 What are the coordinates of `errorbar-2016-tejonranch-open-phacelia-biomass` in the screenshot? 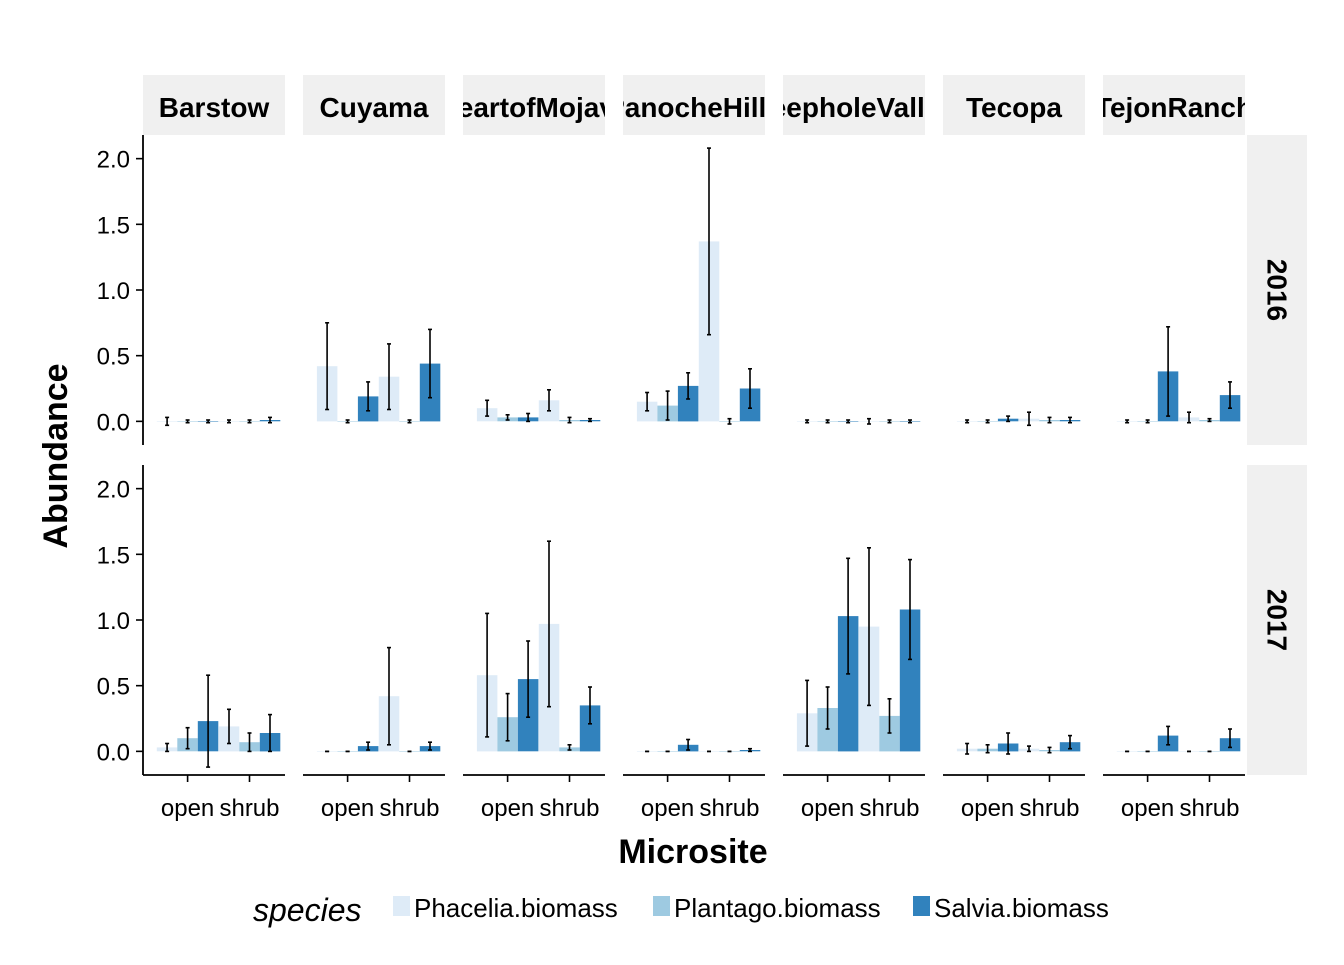 It's located at (1127, 421).